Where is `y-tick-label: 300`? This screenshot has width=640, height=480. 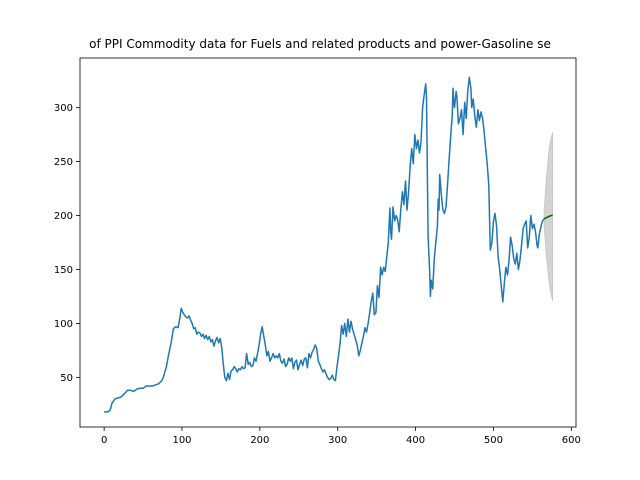
y-tick-label: 300 is located at coordinates (63, 108).